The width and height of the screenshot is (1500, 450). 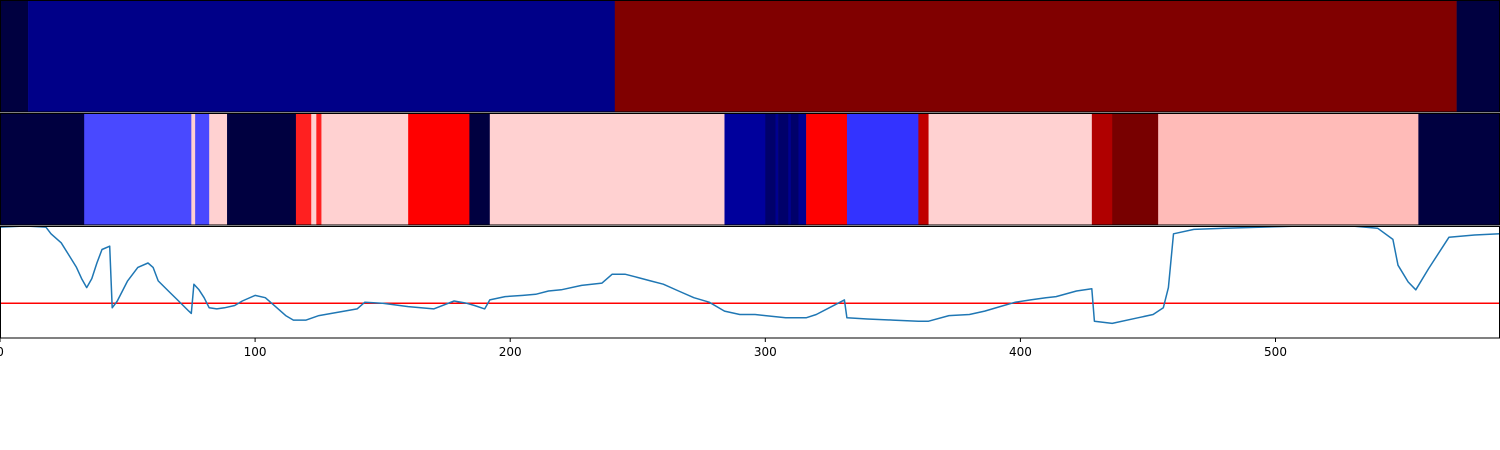 What do you see at coordinates (1275, 352) in the screenshot?
I see `x-tick-label: 500` at bounding box center [1275, 352].